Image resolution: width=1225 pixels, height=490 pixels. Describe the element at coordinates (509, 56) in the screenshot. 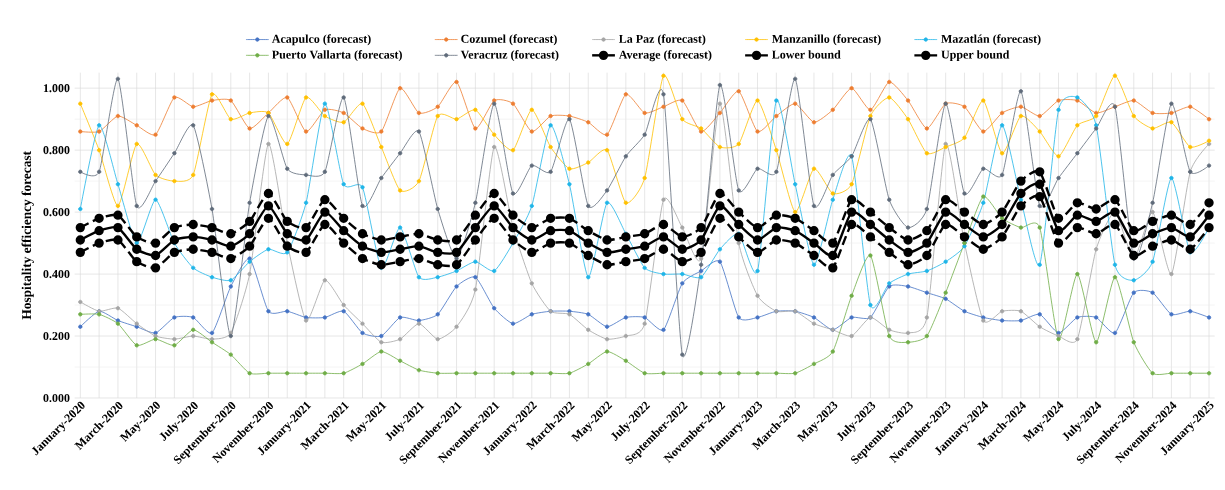

I see `legend-label: Veracruz (forecast)` at that location.